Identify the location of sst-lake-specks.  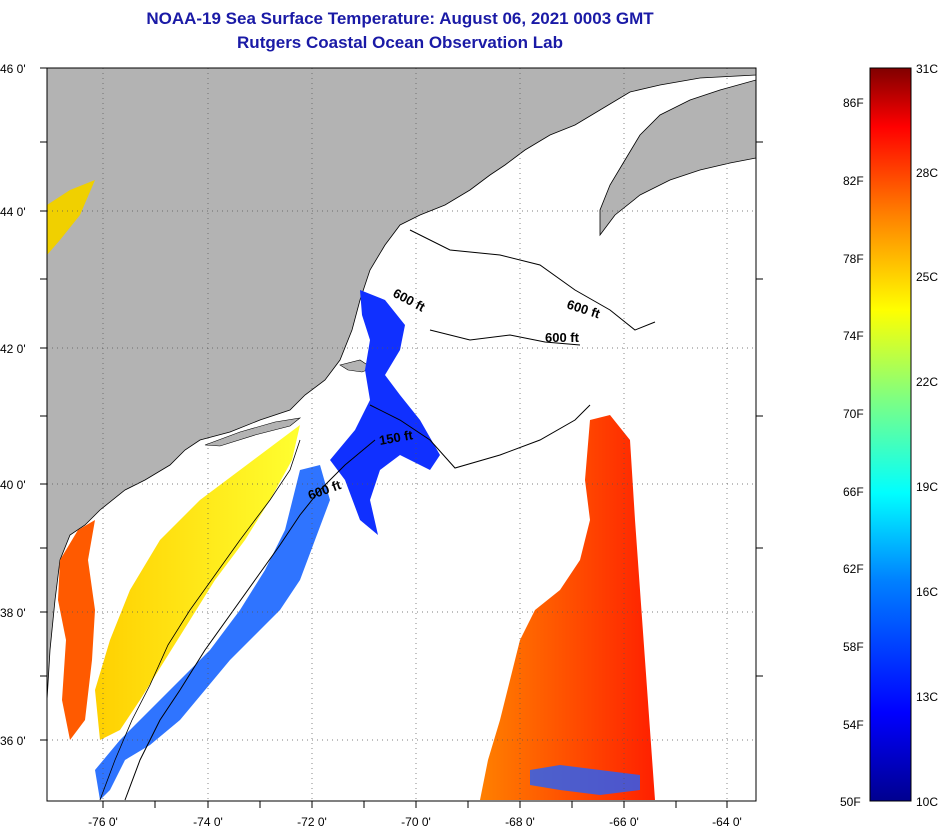
(71, 217).